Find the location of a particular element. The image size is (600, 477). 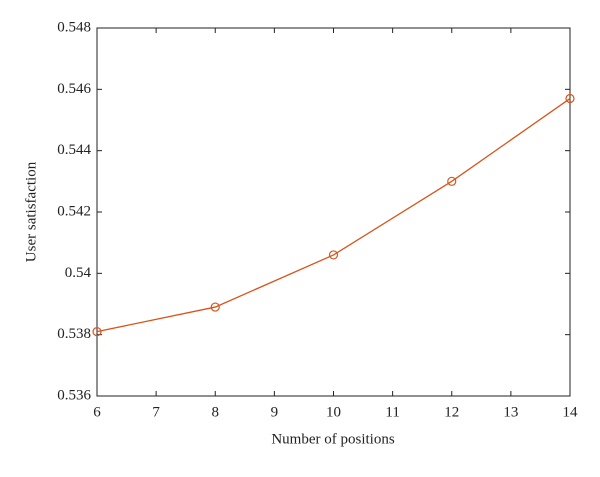

x-tick-label: 11 is located at coordinates (392, 412).